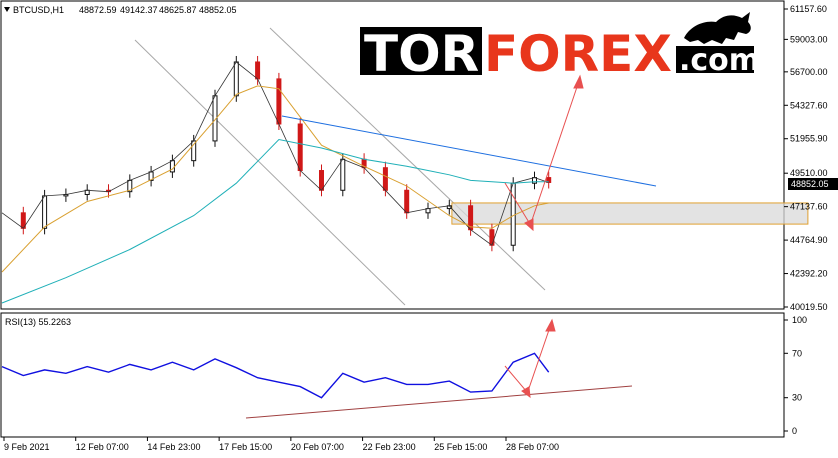 This screenshot has height=458, width=838. Describe the element at coordinates (809, 307) in the screenshot. I see `price-y-tick-label: 40019.50` at that location.